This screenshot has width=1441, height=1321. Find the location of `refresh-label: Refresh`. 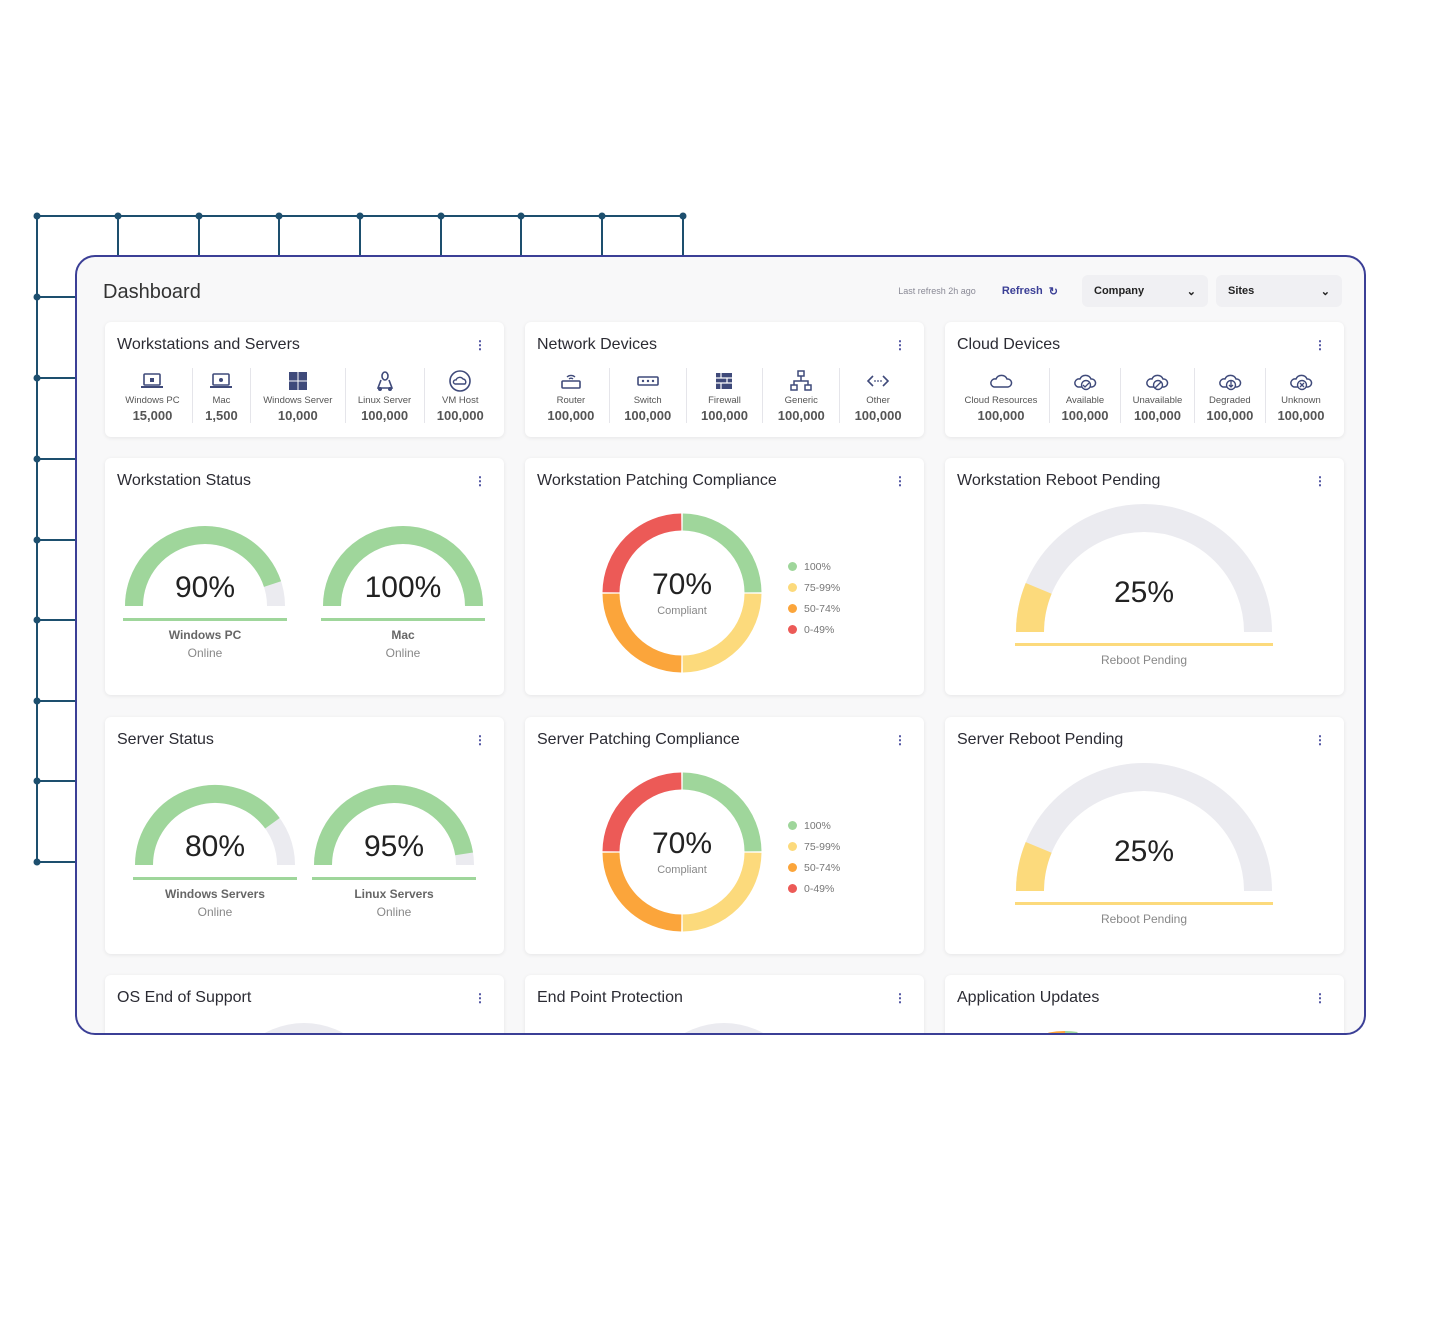

refresh-label: Refresh is located at coordinates (1022, 291).